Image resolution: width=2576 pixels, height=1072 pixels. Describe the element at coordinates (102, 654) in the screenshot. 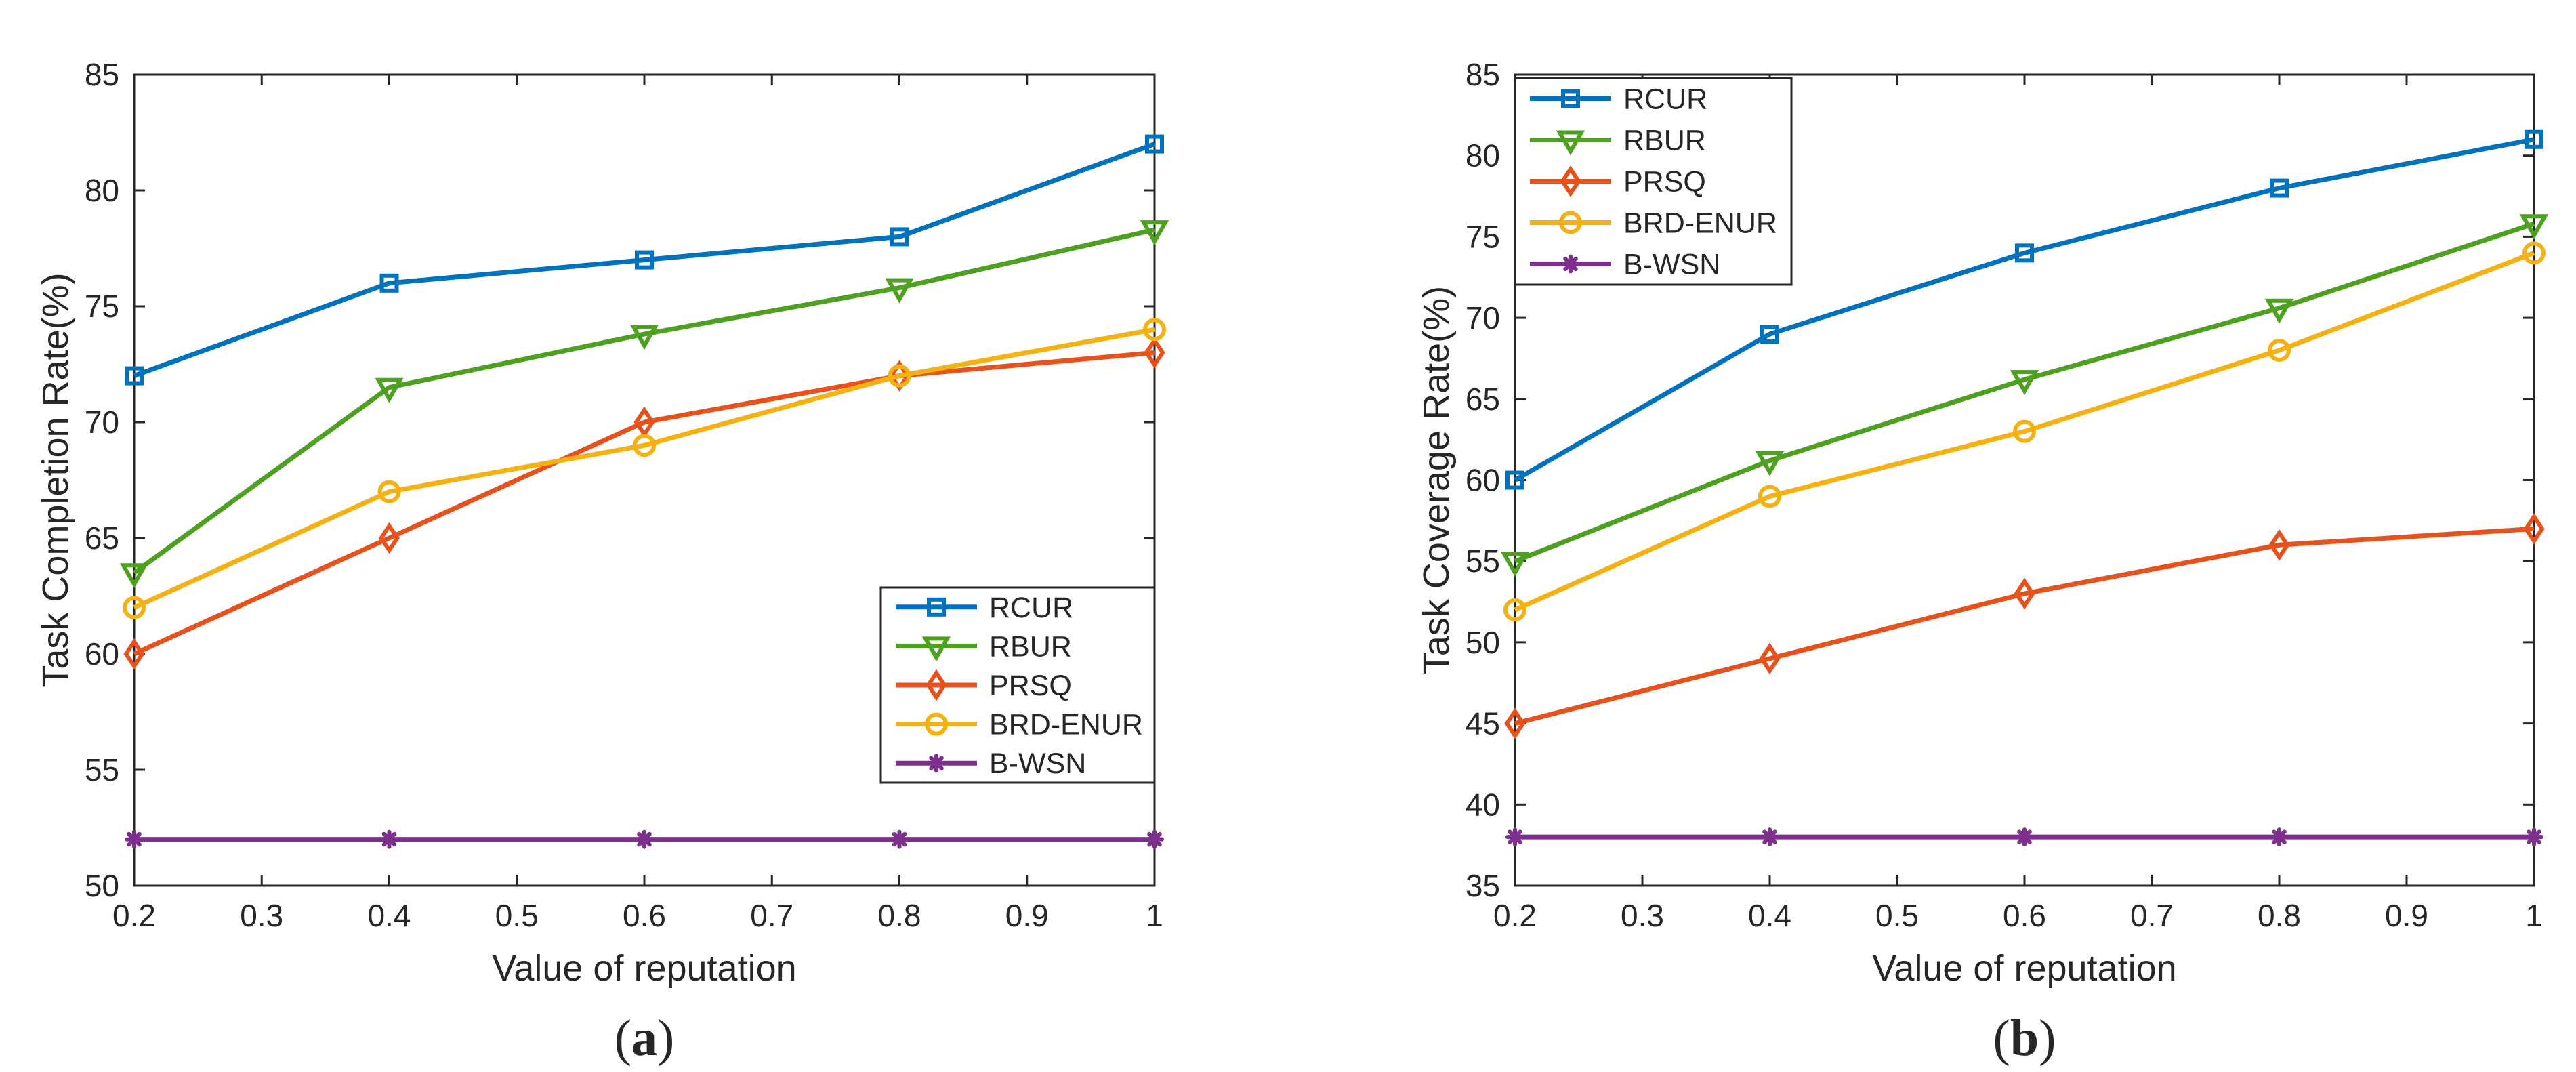

I see `y-tick-label: 60` at that location.